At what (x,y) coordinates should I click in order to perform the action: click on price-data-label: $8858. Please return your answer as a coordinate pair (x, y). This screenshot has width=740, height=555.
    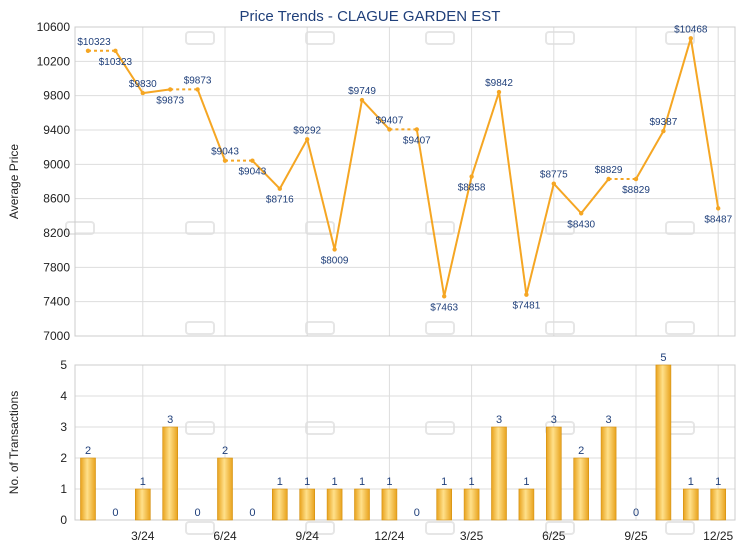
    Looking at the image, I should click on (472, 188).